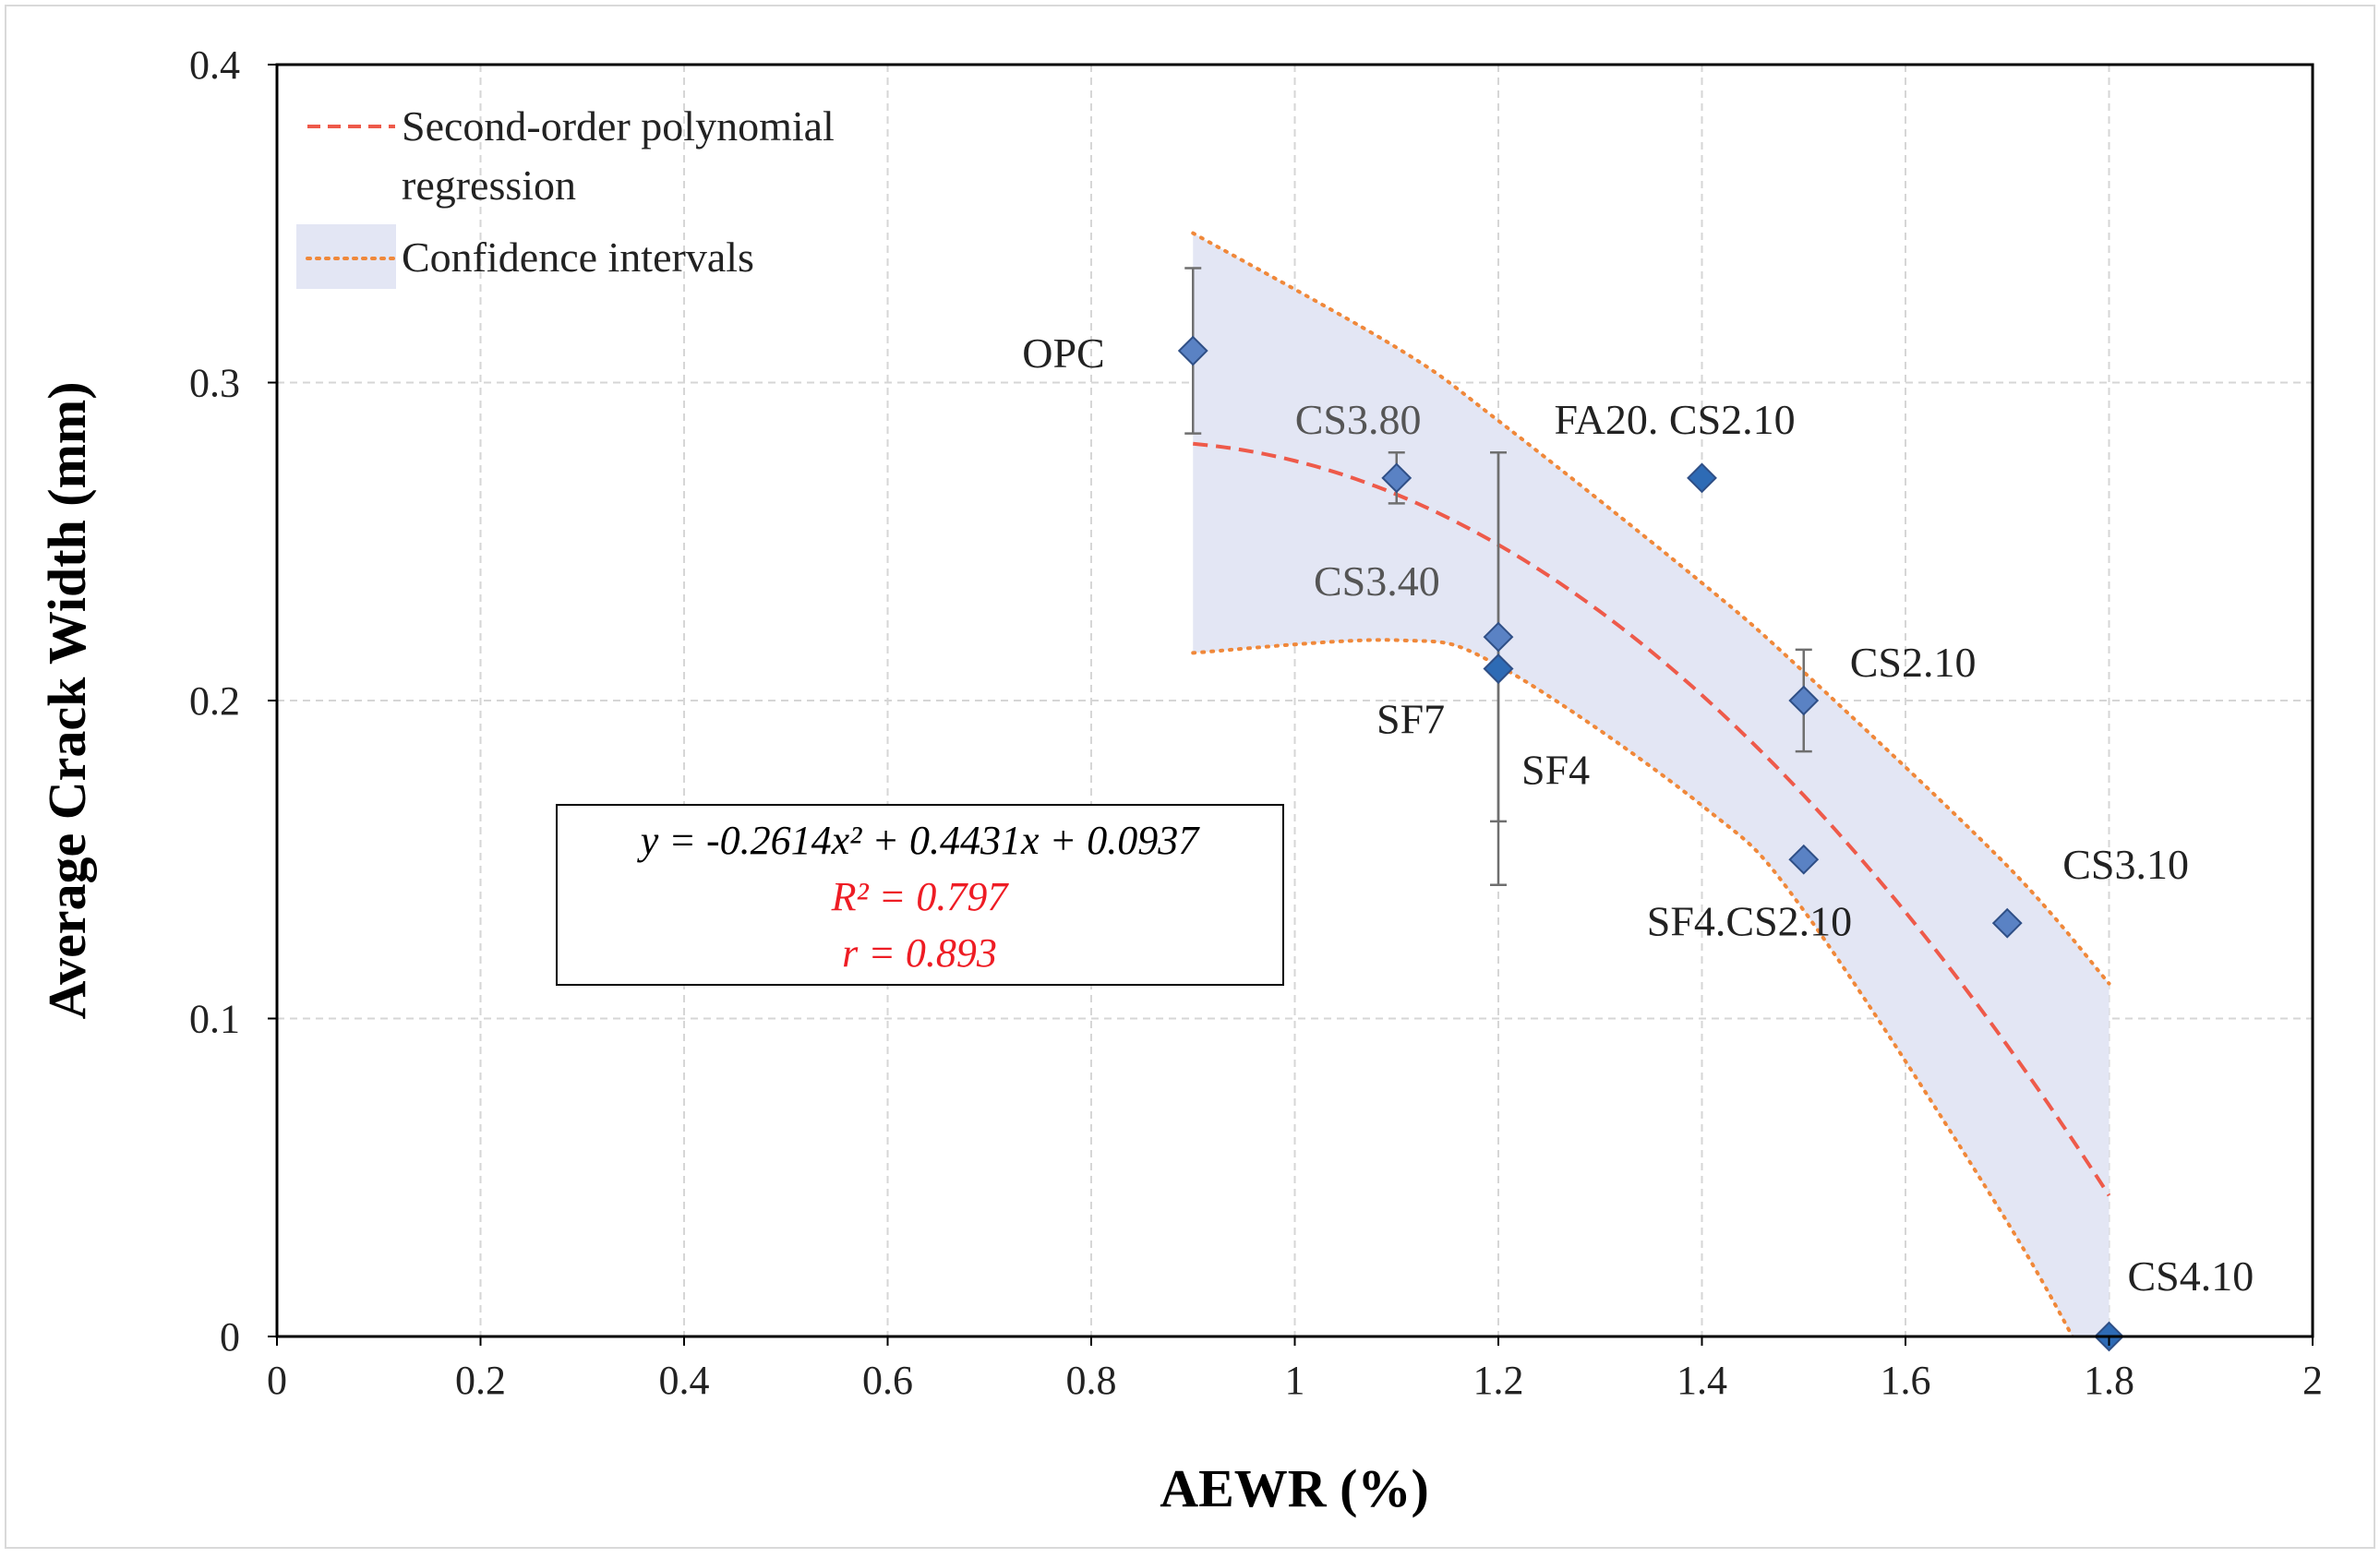 Image resolution: width=2380 pixels, height=1558 pixels. What do you see at coordinates (67, 700) in the screenshot?
I see `y-axis-label: Average Crack Width (mm)` at bounding box center [67, 700].